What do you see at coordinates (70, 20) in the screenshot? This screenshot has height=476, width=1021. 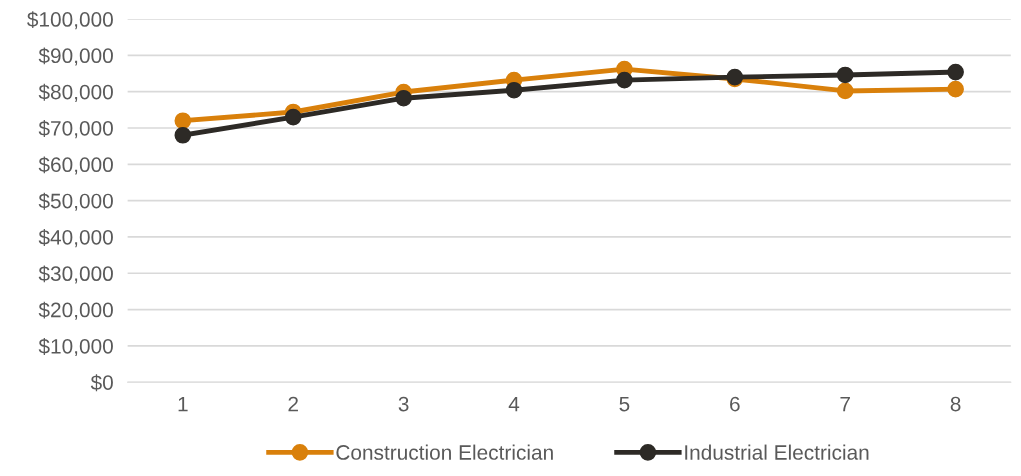 I see `y-tick-label: $100,000` at bounding box center [70, 20].